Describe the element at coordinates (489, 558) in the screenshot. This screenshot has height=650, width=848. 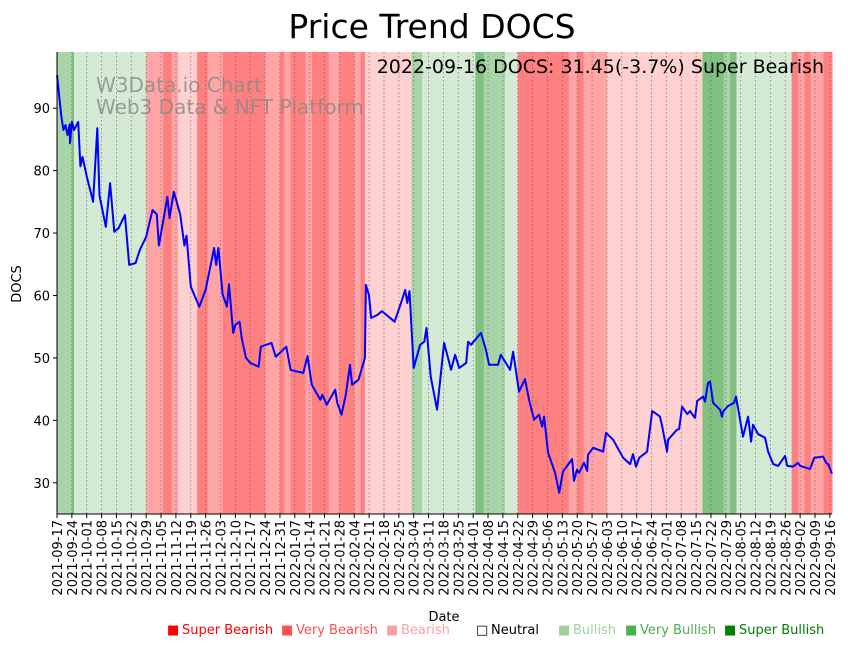
I see `x-tick-label: 2022-04-08` at that location.